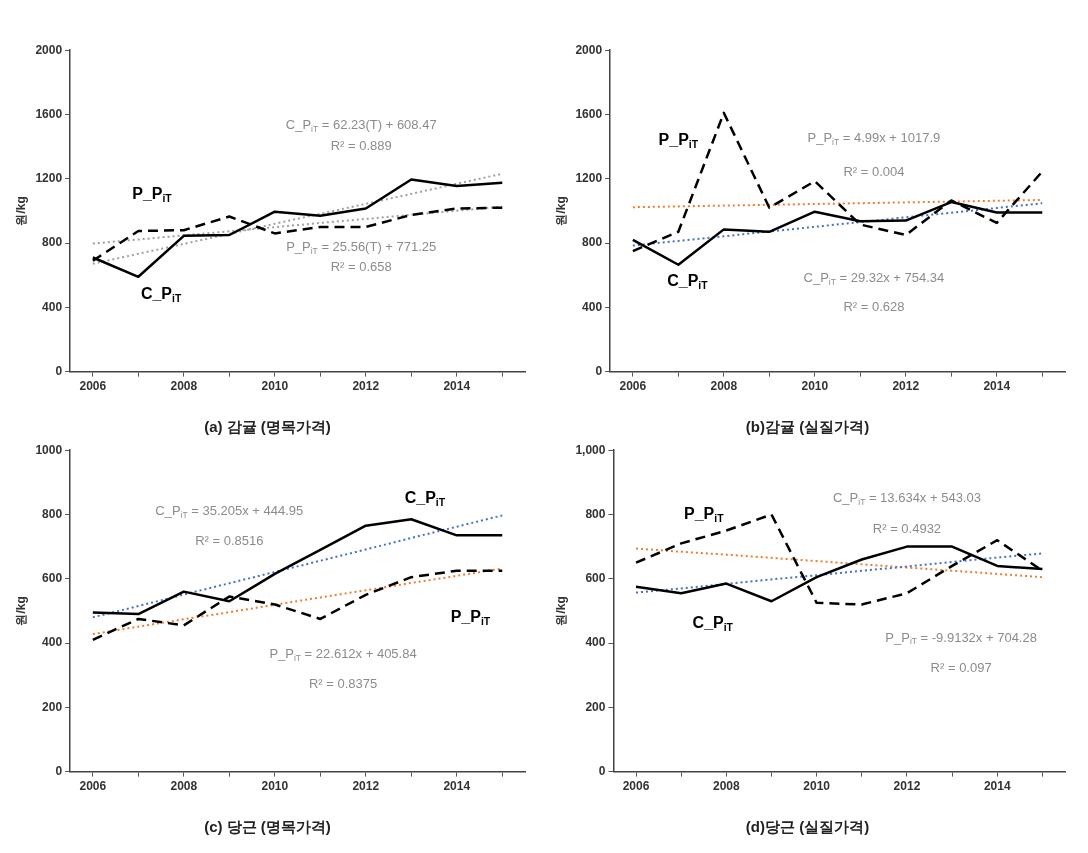 This screenshot has width=1088, height=853. What do you see at coordinates (907, 528) in the screenshot?
I see `annotation: R² = 0.4932` at bounding box center [907, 528].